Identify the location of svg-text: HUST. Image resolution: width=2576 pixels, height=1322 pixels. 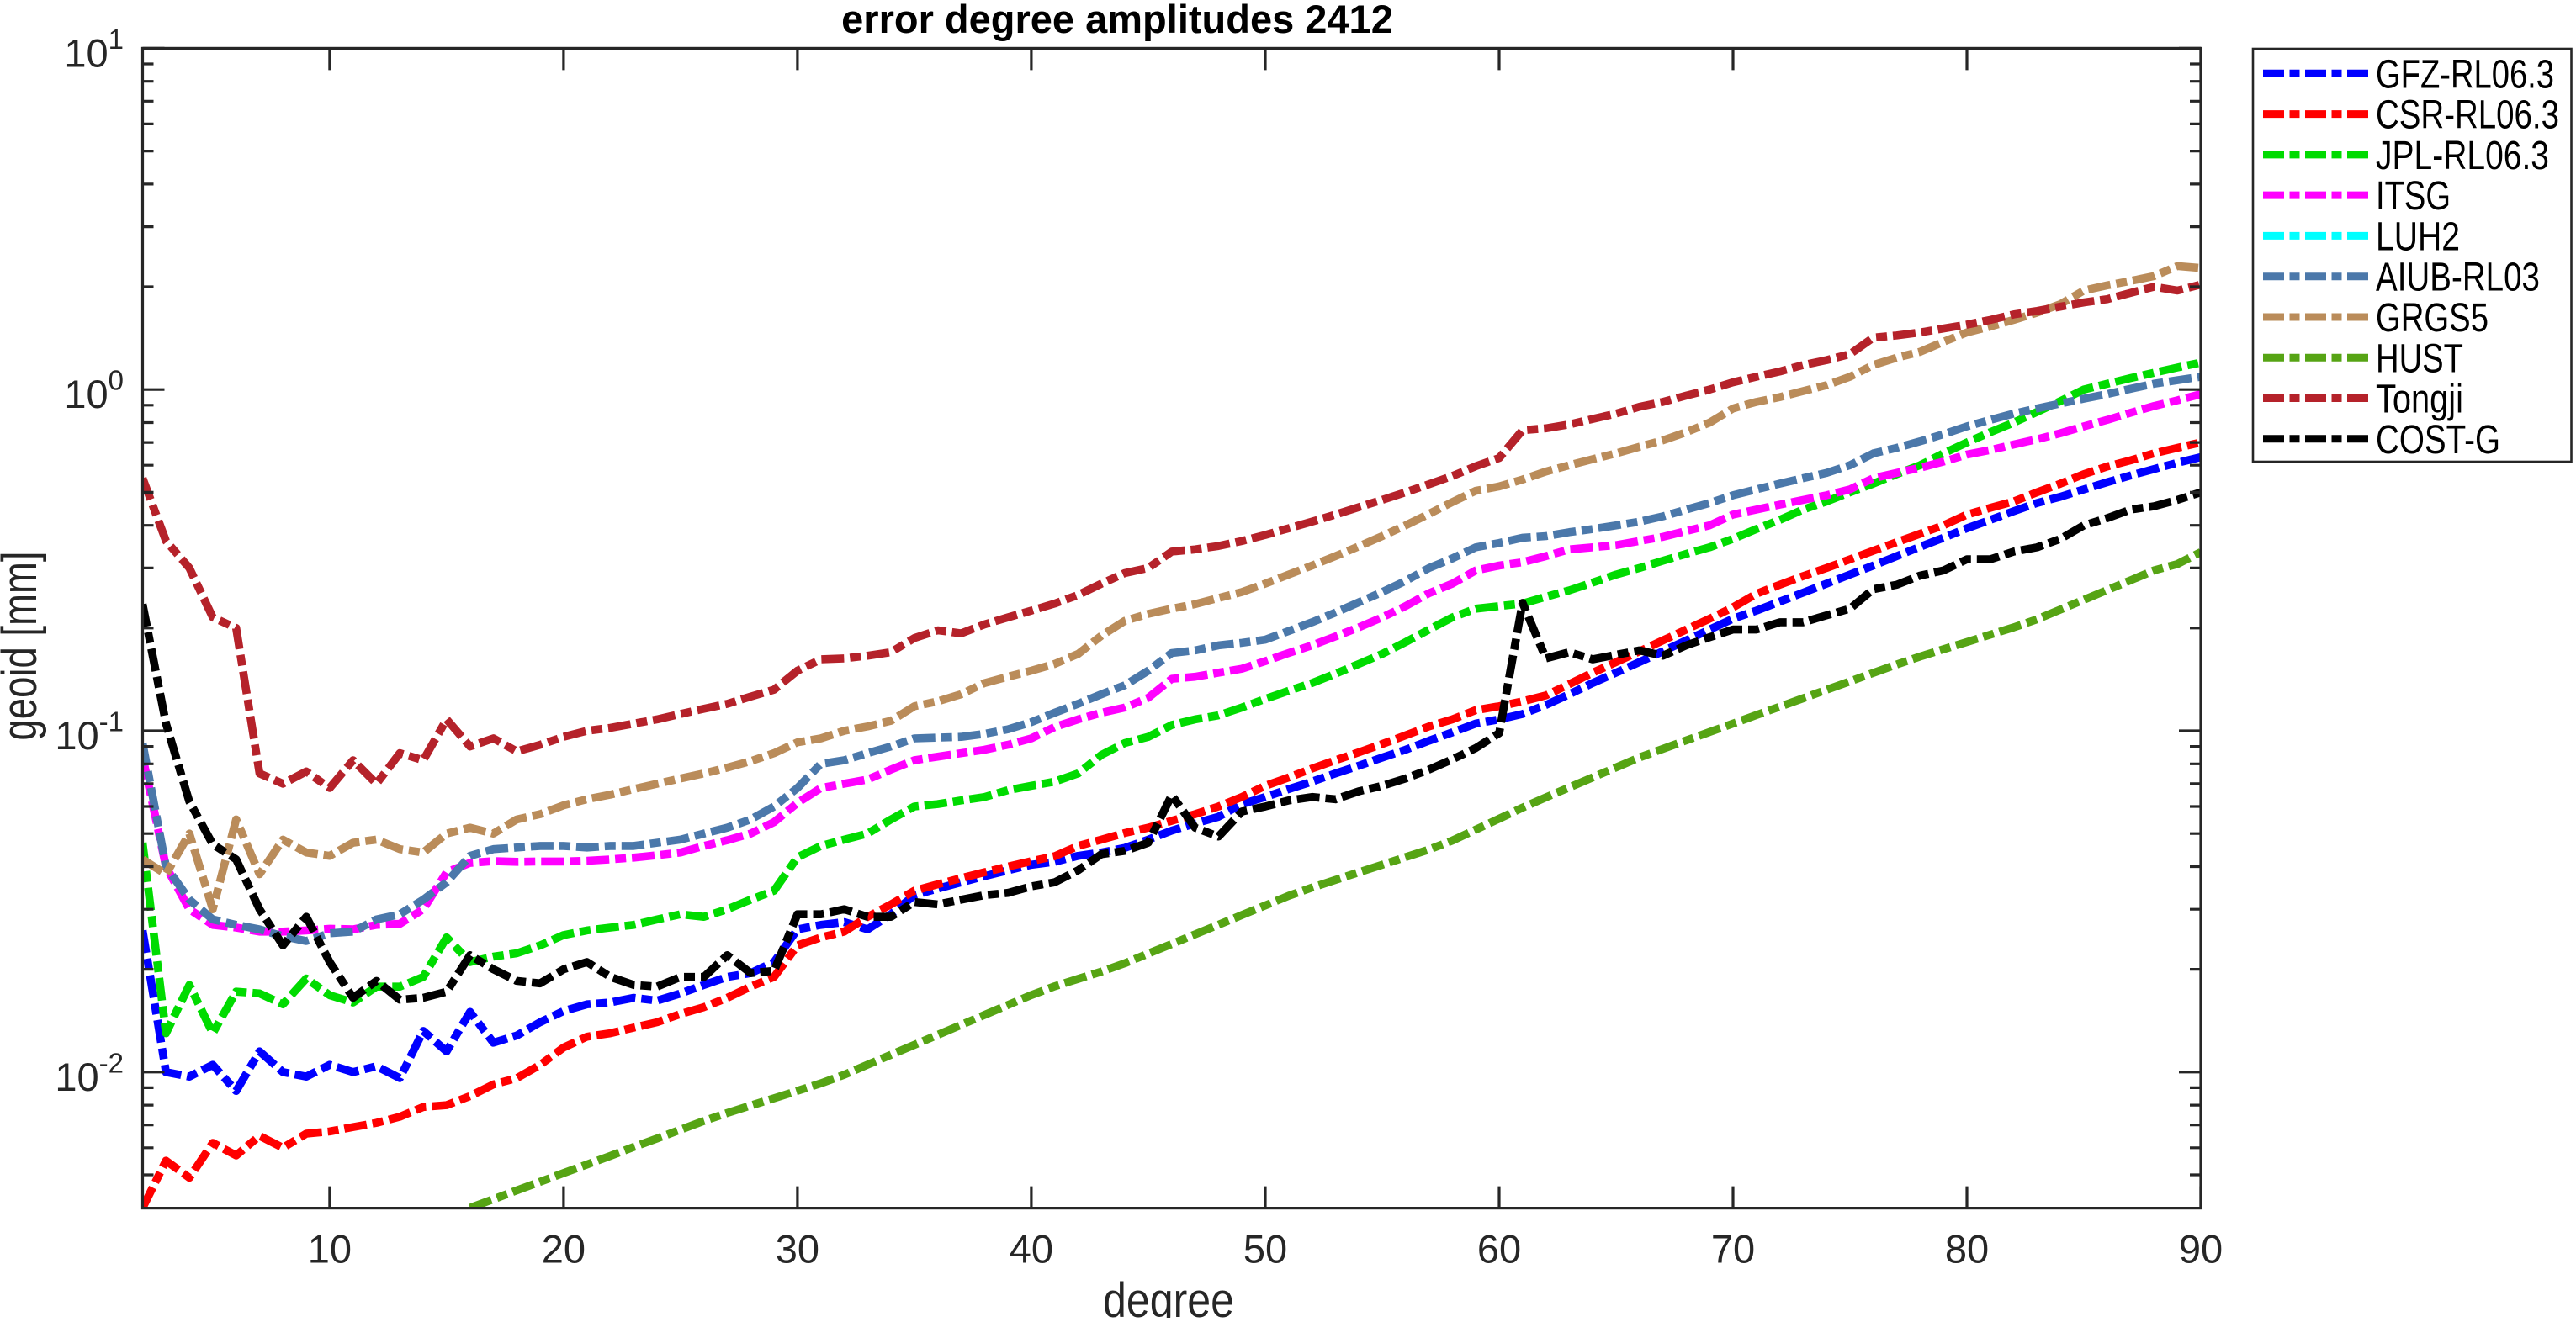
(2419, 359).